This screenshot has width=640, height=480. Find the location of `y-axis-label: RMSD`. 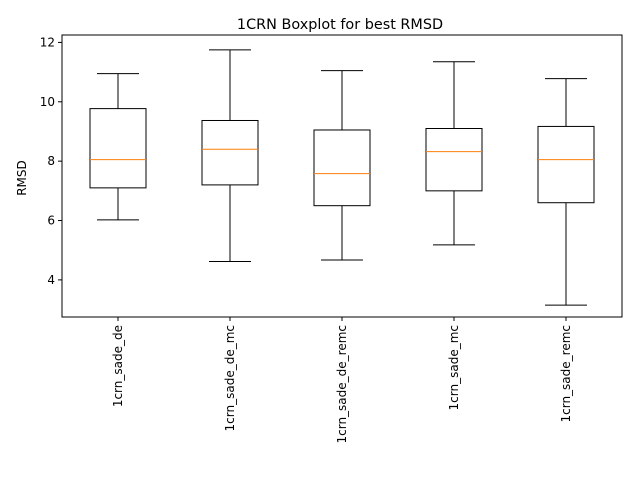

y-axis-label: RMSD is located at coordinates (22, 178).